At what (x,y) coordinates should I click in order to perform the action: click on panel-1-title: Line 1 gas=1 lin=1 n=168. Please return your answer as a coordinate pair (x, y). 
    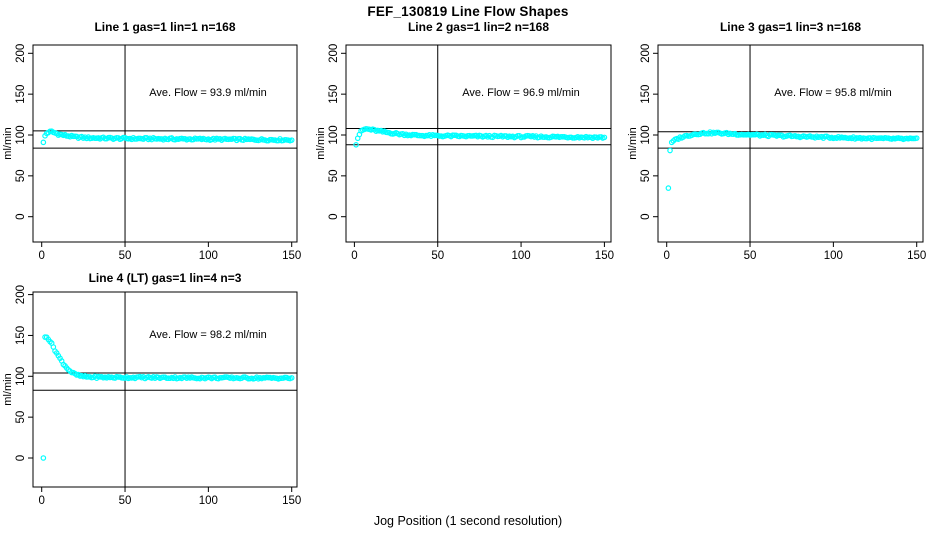
    Looking at the image, I should click on (165, 27).